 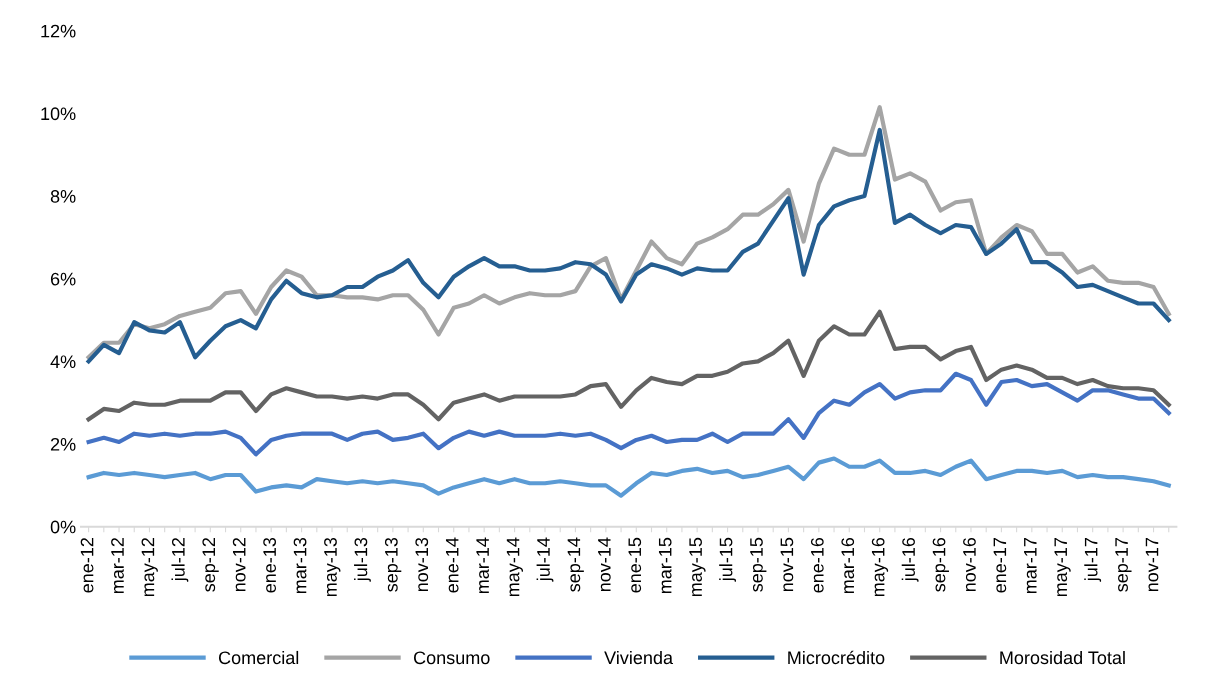 What do you see at coordinates (848, 565) in the screenshot?
I see `x-tick-label: mar-16` at bounding box center [848, 565].